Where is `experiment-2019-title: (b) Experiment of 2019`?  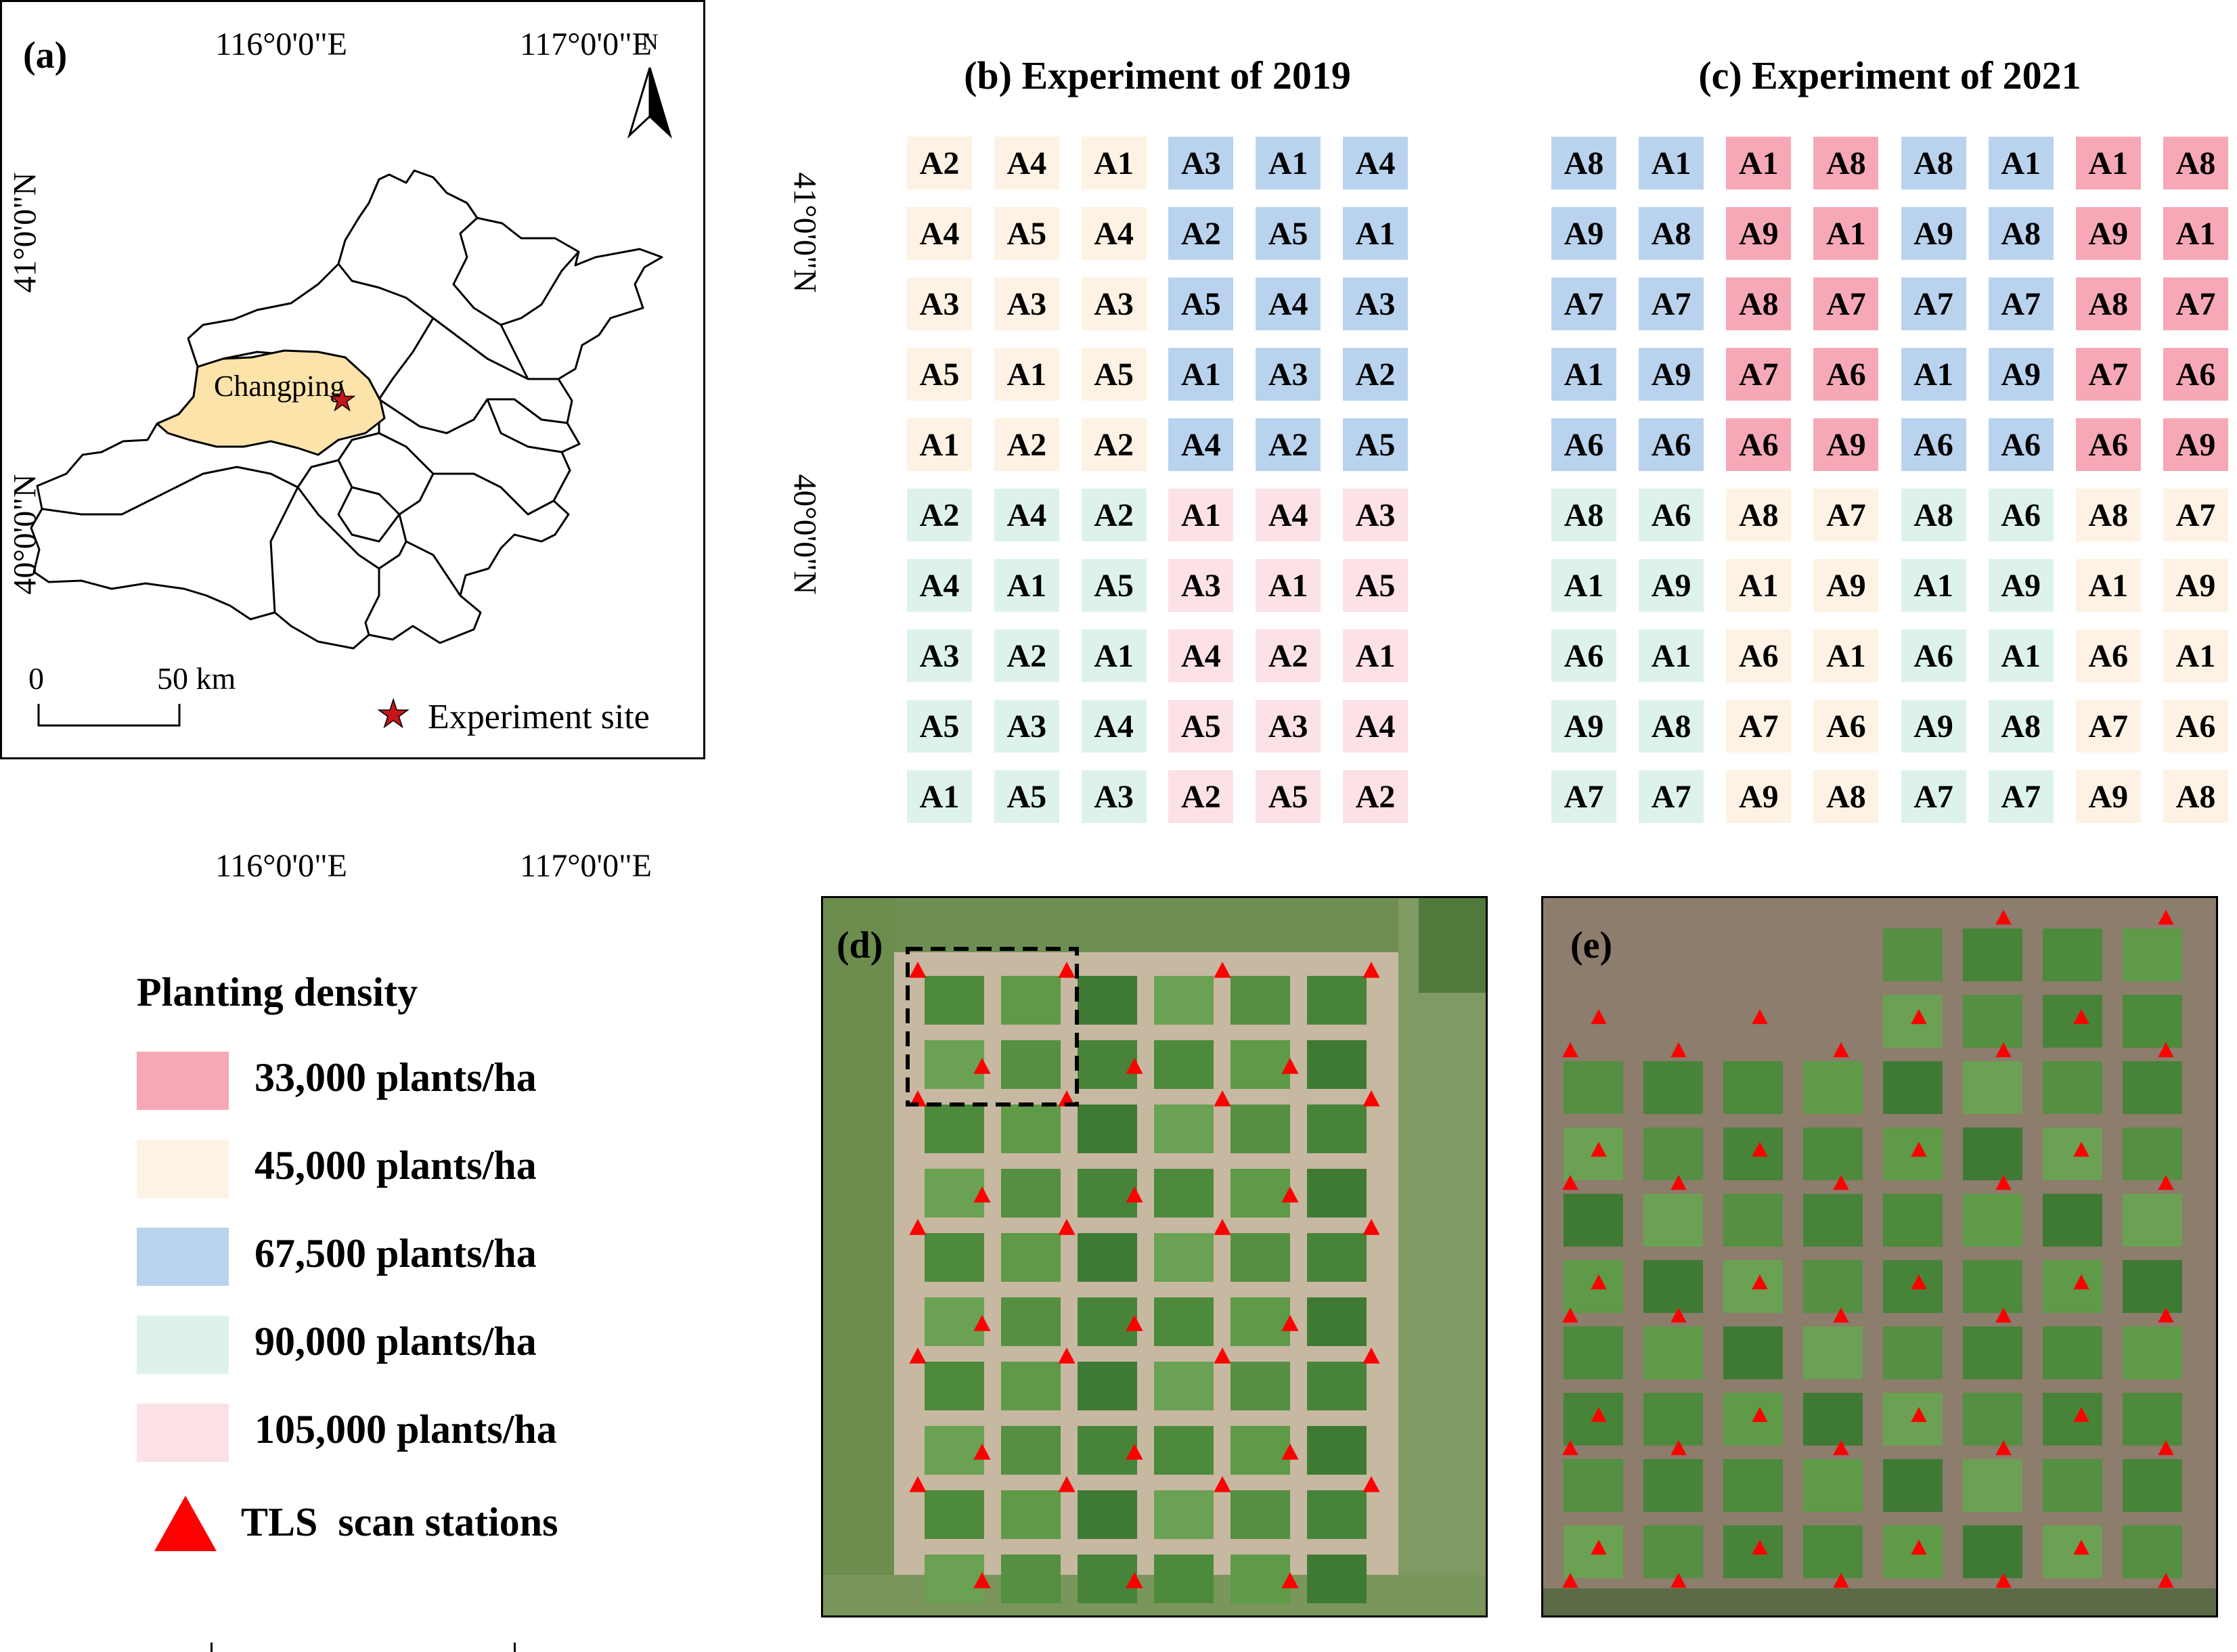 experiment-2019-title: (b) Experiment of 2019 is located at coordinates (1157, 75).